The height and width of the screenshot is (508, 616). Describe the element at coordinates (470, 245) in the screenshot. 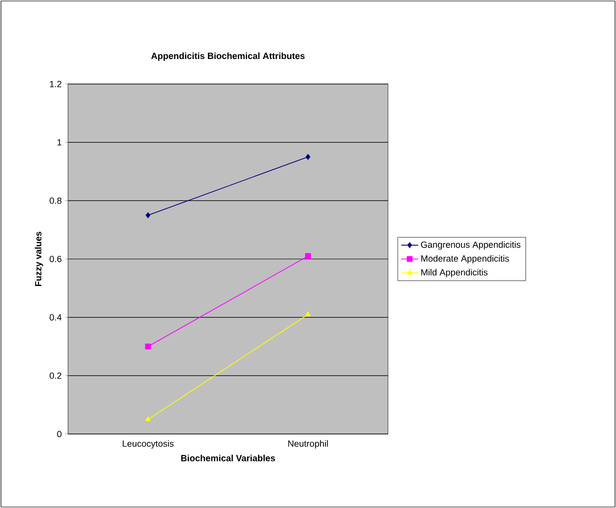

I see `legend-label: Gangrenous Appendicitis` at that location.